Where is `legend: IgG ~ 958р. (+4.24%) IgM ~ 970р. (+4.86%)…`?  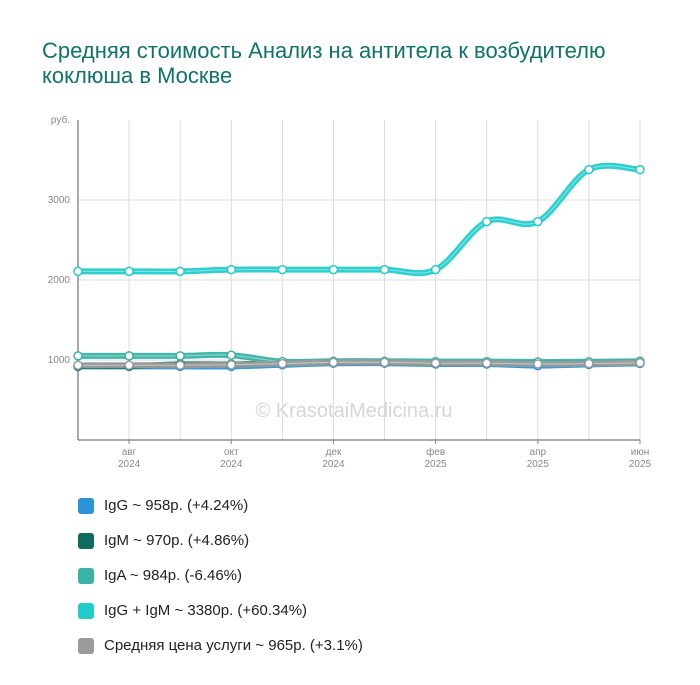
legend: IgG ~ 958р. (+4.24%) IgM ~ 970р. (+4.86%)… is located at coordinates (220, 575).